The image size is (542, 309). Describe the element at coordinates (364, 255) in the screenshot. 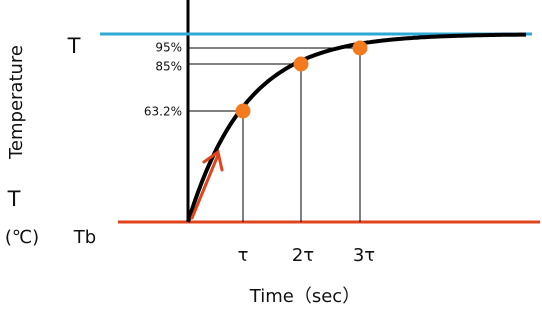

I see `time-label: 3τ` at that location.